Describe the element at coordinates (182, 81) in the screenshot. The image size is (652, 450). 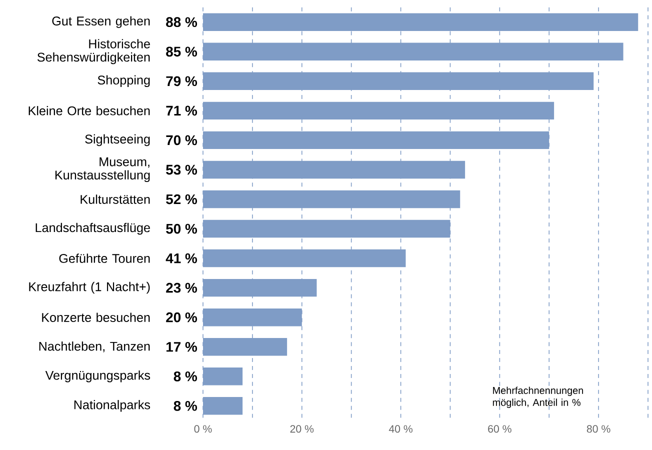
I see `data-label: 79 %` at that location.